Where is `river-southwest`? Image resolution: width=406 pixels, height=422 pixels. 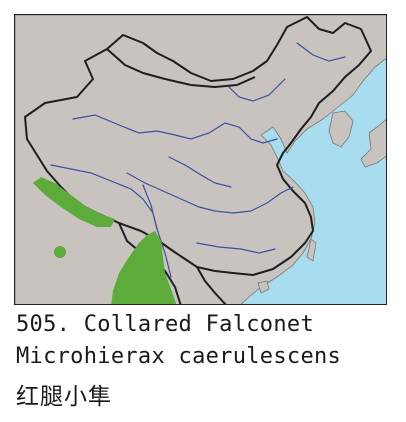
river-southwest is located at coordinates (157, 231).